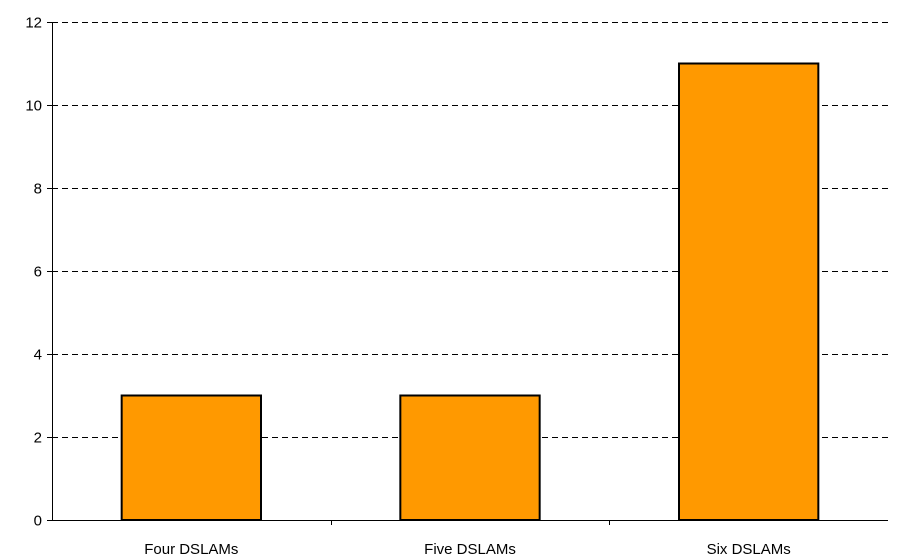 This screenshot has height=555, width=903. Describe the element at coordinates (38, 189) in the screenshot. I see `y-tick-label: 8` at that location.